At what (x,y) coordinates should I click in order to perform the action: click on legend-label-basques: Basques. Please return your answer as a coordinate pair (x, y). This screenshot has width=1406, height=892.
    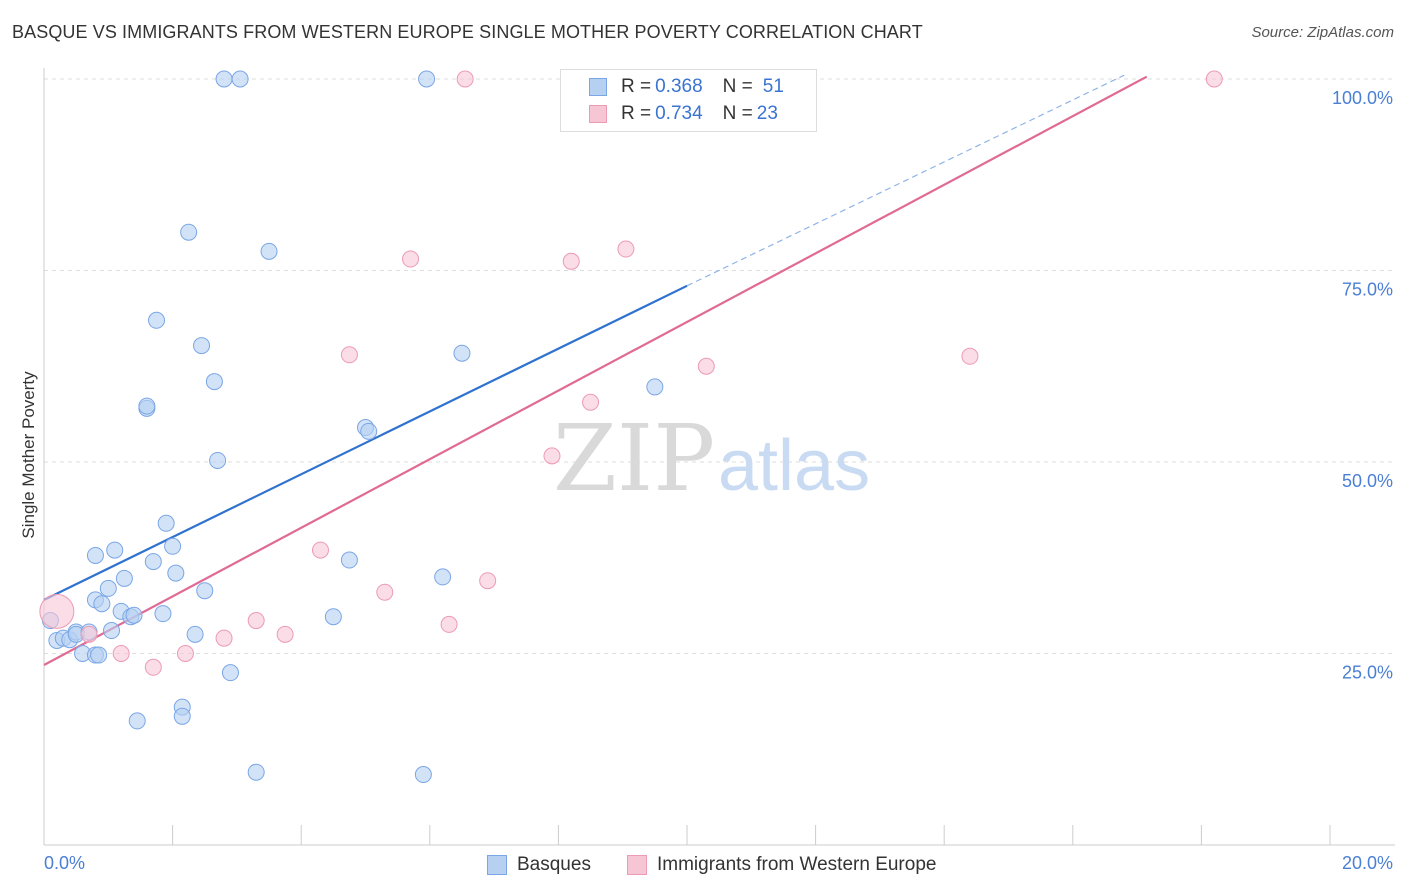
    Looking at the image, I should click on (554, 864).